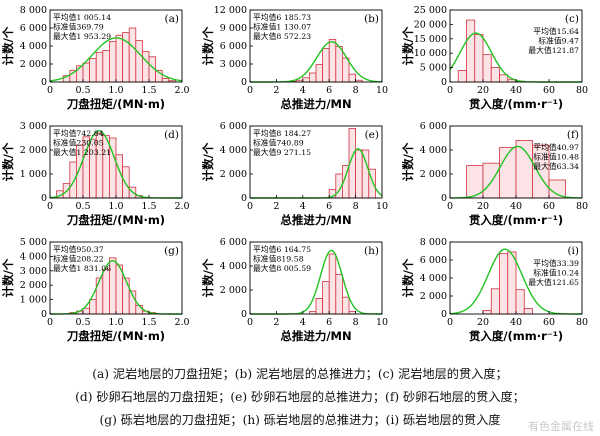 The image size is (600, 436). What do you see at coordinates (371, 19) in the screenshot?
I see `panel-label: (b)` at bounding box center [371, 19].